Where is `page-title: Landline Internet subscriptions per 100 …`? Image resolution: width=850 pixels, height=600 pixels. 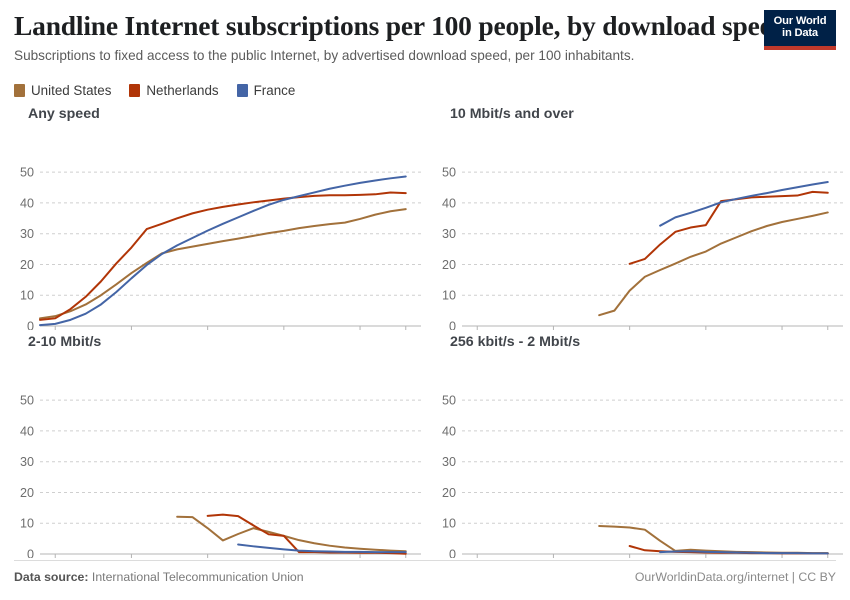
page-title: Landline Internet subscriptions per 100 … is located at coordinates (400, 25).